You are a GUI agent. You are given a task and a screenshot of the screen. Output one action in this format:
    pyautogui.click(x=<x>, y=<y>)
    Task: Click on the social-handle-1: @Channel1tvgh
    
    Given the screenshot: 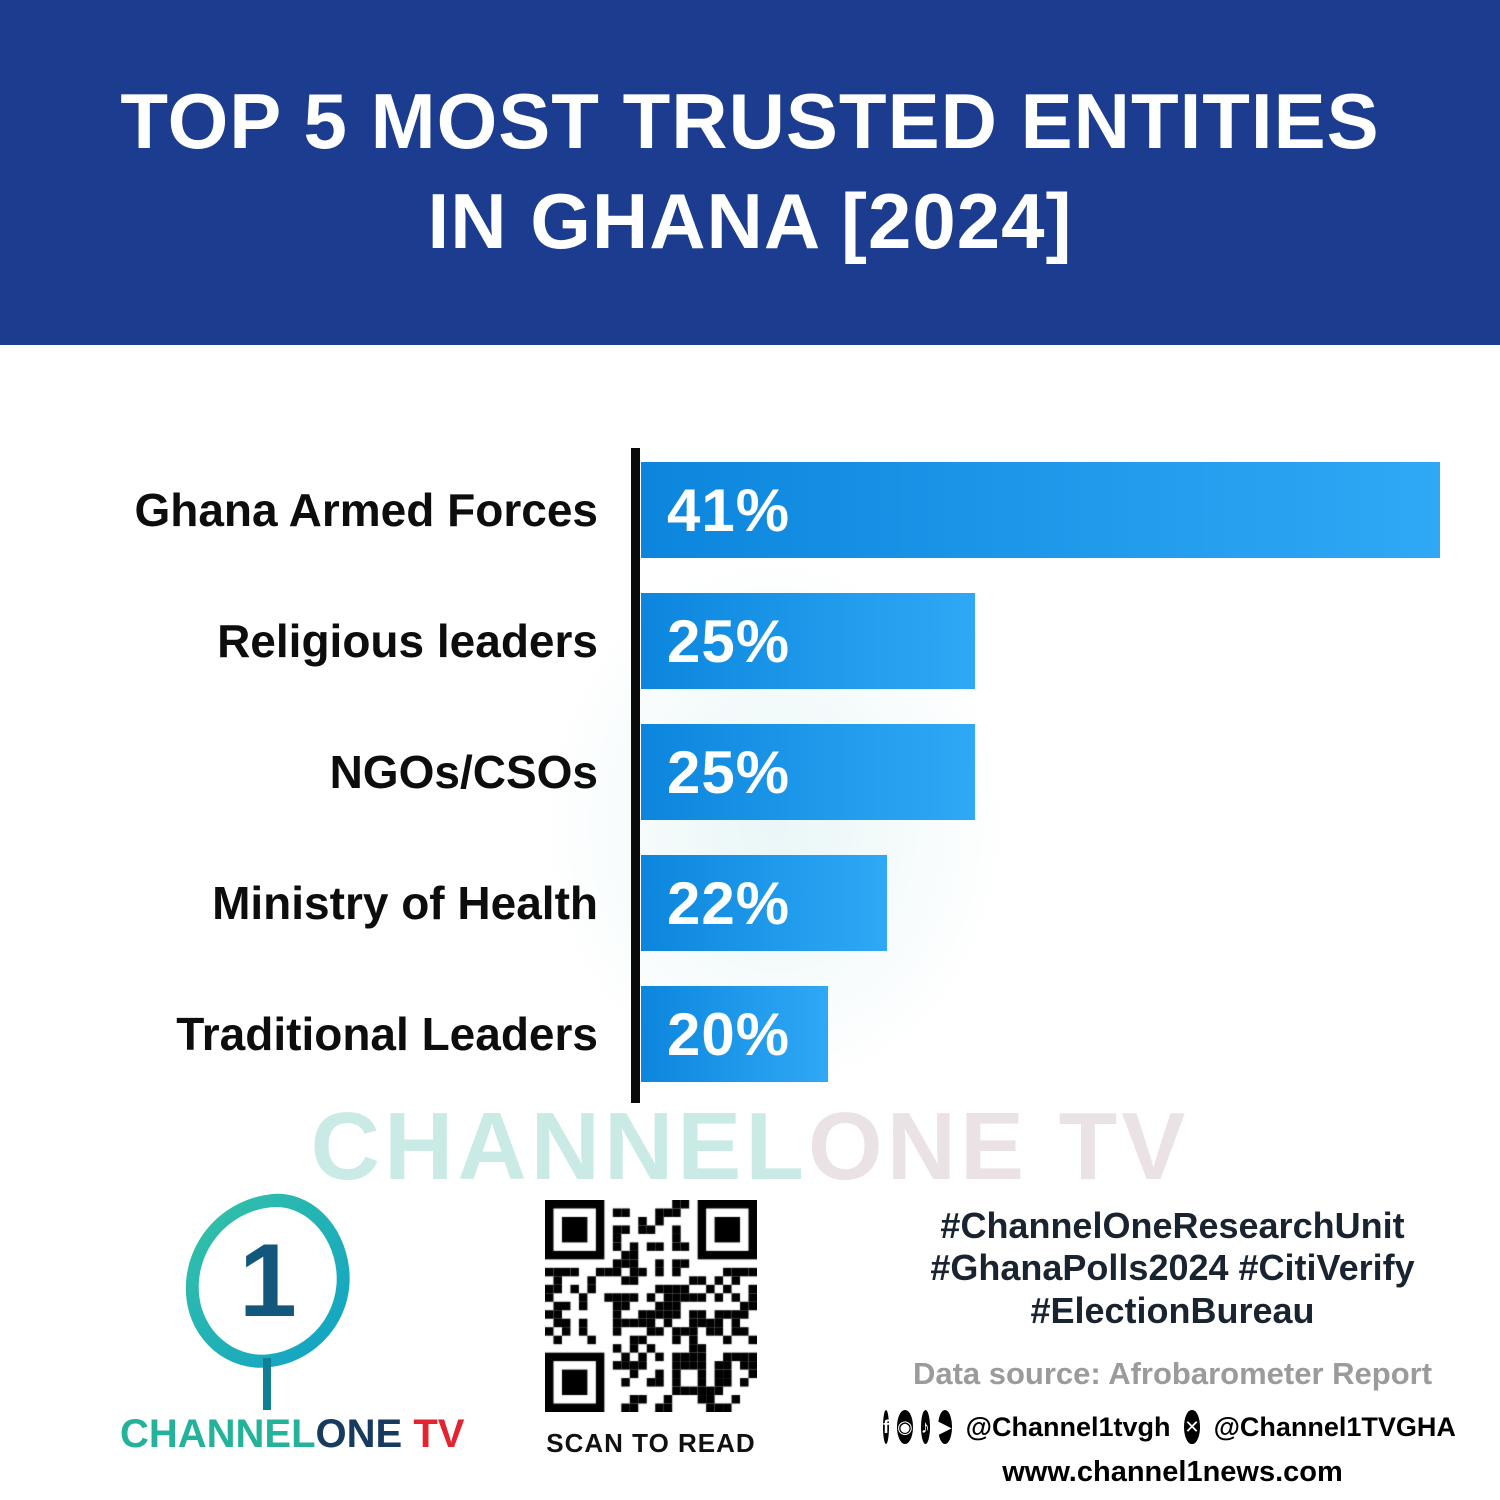 What is the action you would take?
    pyautogui.click(x=1068, y=1426)
    